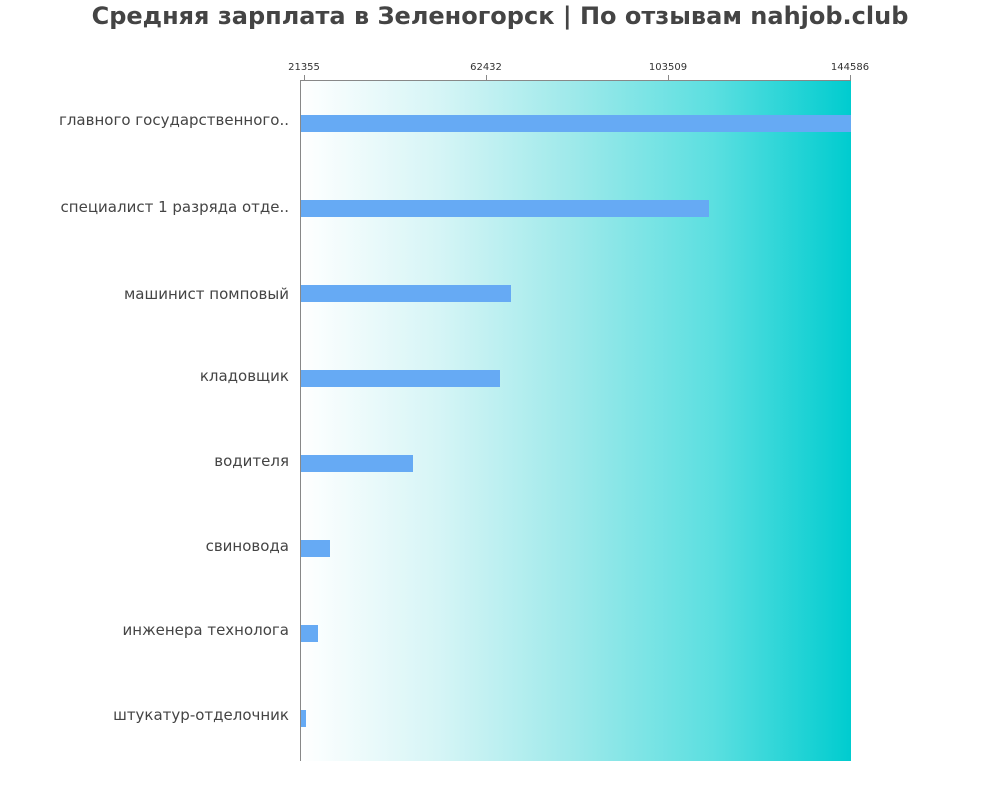  Describe the element at coordinates (575, 80) in the screenshot. I see `x-axis-line` at that location.